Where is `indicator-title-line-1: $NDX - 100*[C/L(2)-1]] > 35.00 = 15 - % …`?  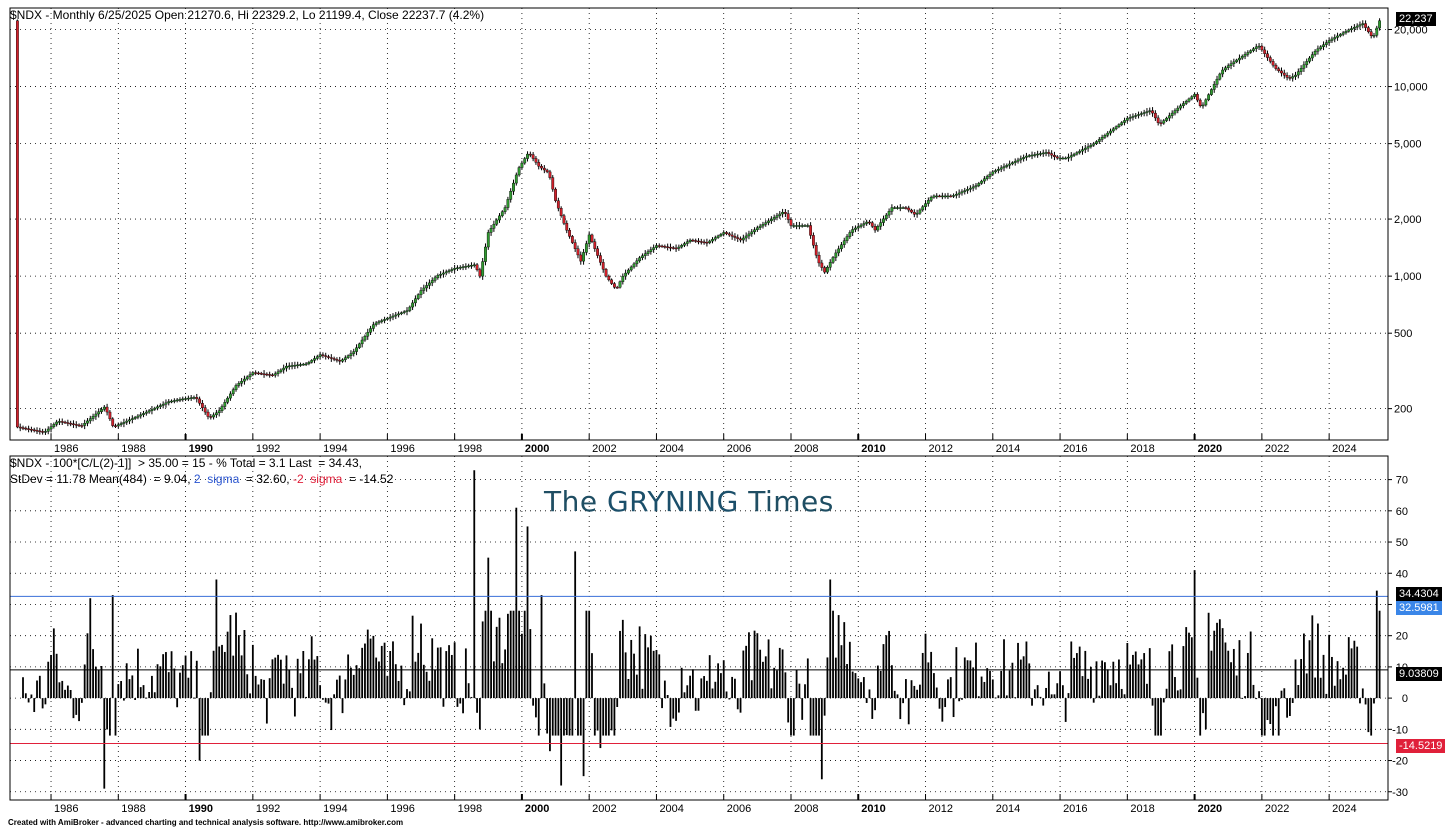
indicator-title-line-1: $NDX - 100*[C/L(2)-1]] > 35.00 = 15 - % … is located at coordinates (186, 463).